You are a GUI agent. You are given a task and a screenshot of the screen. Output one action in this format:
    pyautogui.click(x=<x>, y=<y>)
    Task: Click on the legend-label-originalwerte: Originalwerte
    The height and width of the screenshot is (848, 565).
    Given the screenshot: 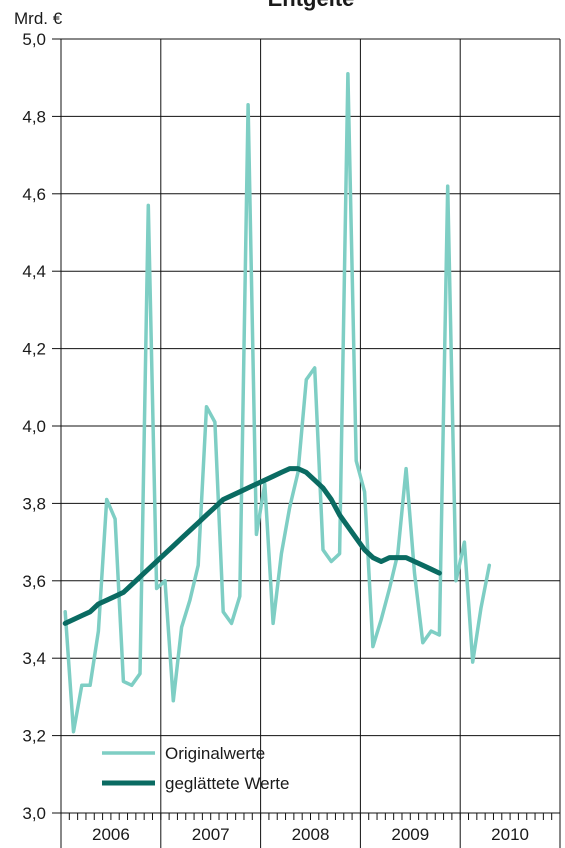 What is the action you would take?
    pyautogui.click(x=215, y=753)
    